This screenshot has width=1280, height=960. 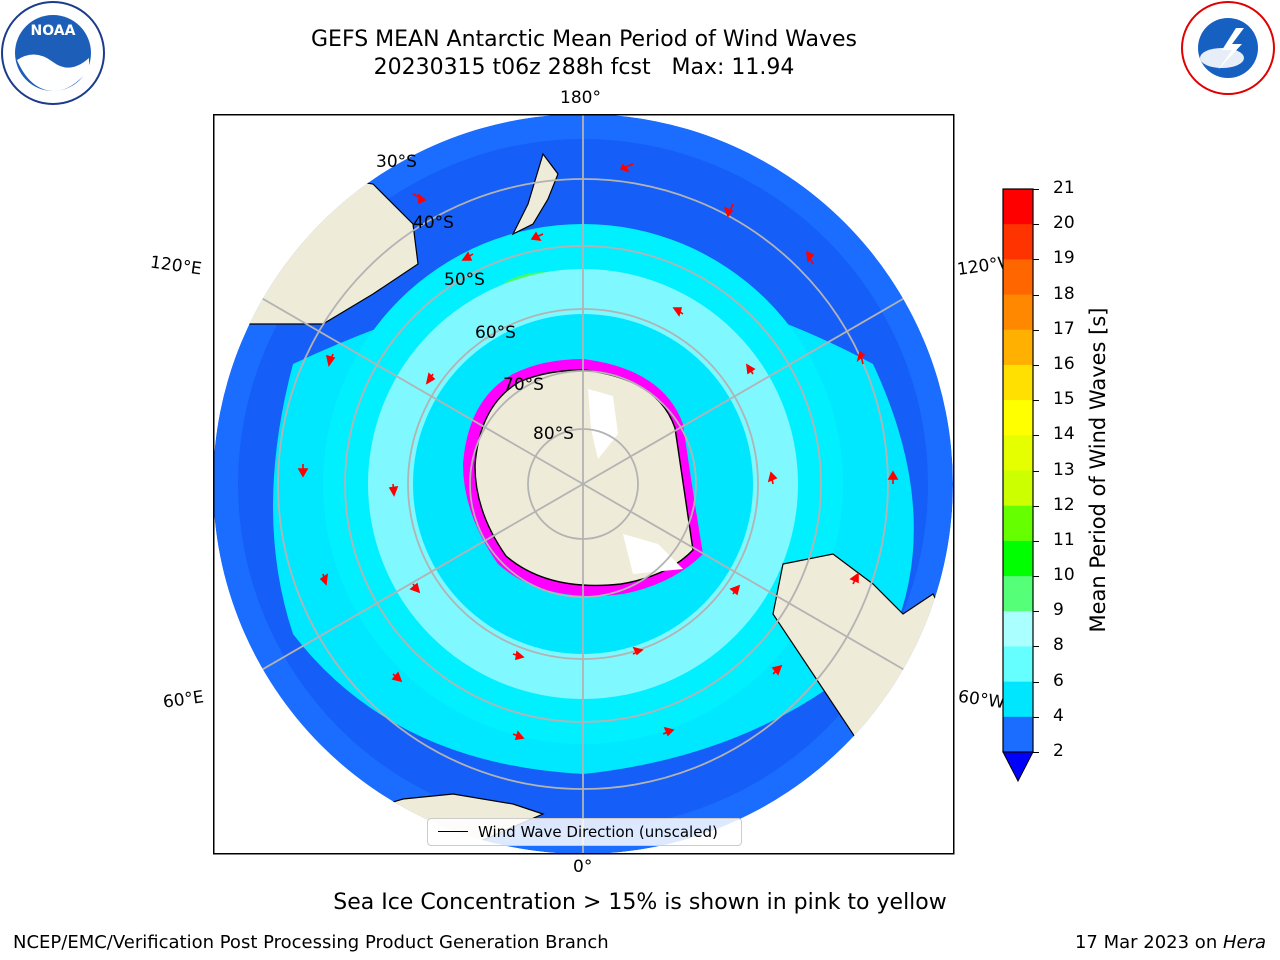 I want to click on lon-label-60e: 60°E, so click(x=183, y=700).